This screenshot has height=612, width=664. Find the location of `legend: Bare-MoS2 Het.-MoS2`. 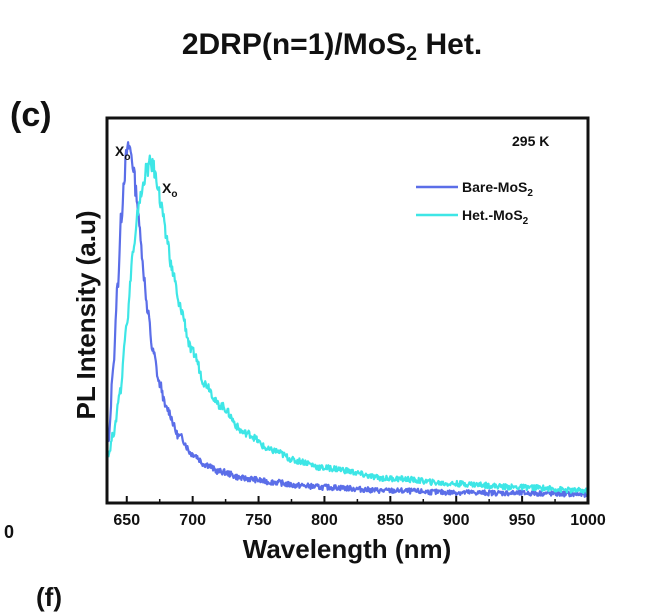

legend: Bare-MoS2 Het.-MoS2 is located at coordinates (474, 203).